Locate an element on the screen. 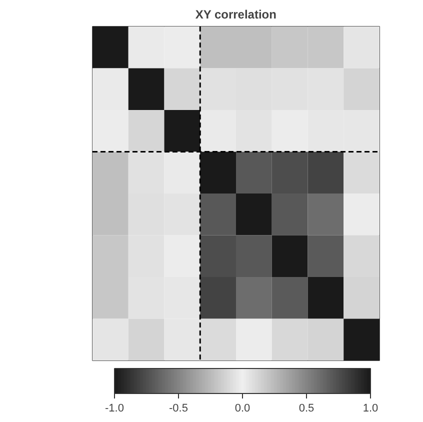 The height and width of the screenshot is (422, 423). color-bar-label: 0.5 is located at coordinates (306, 408).